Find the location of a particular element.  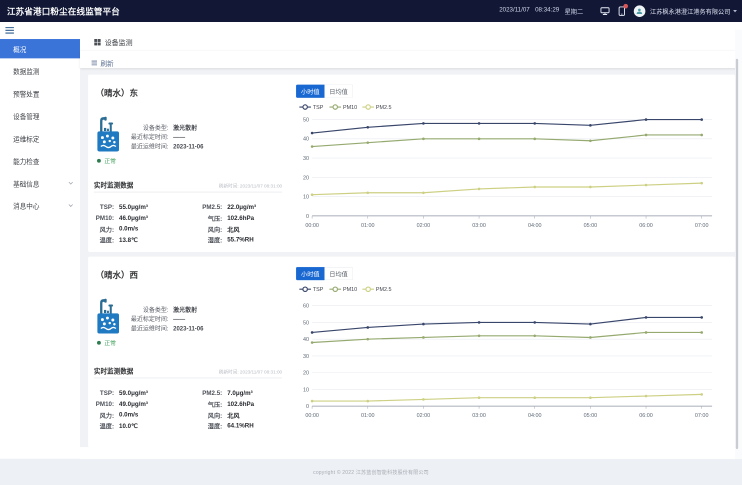

sidebar-item-overview: 概况 is located at coordinates (40, 49).